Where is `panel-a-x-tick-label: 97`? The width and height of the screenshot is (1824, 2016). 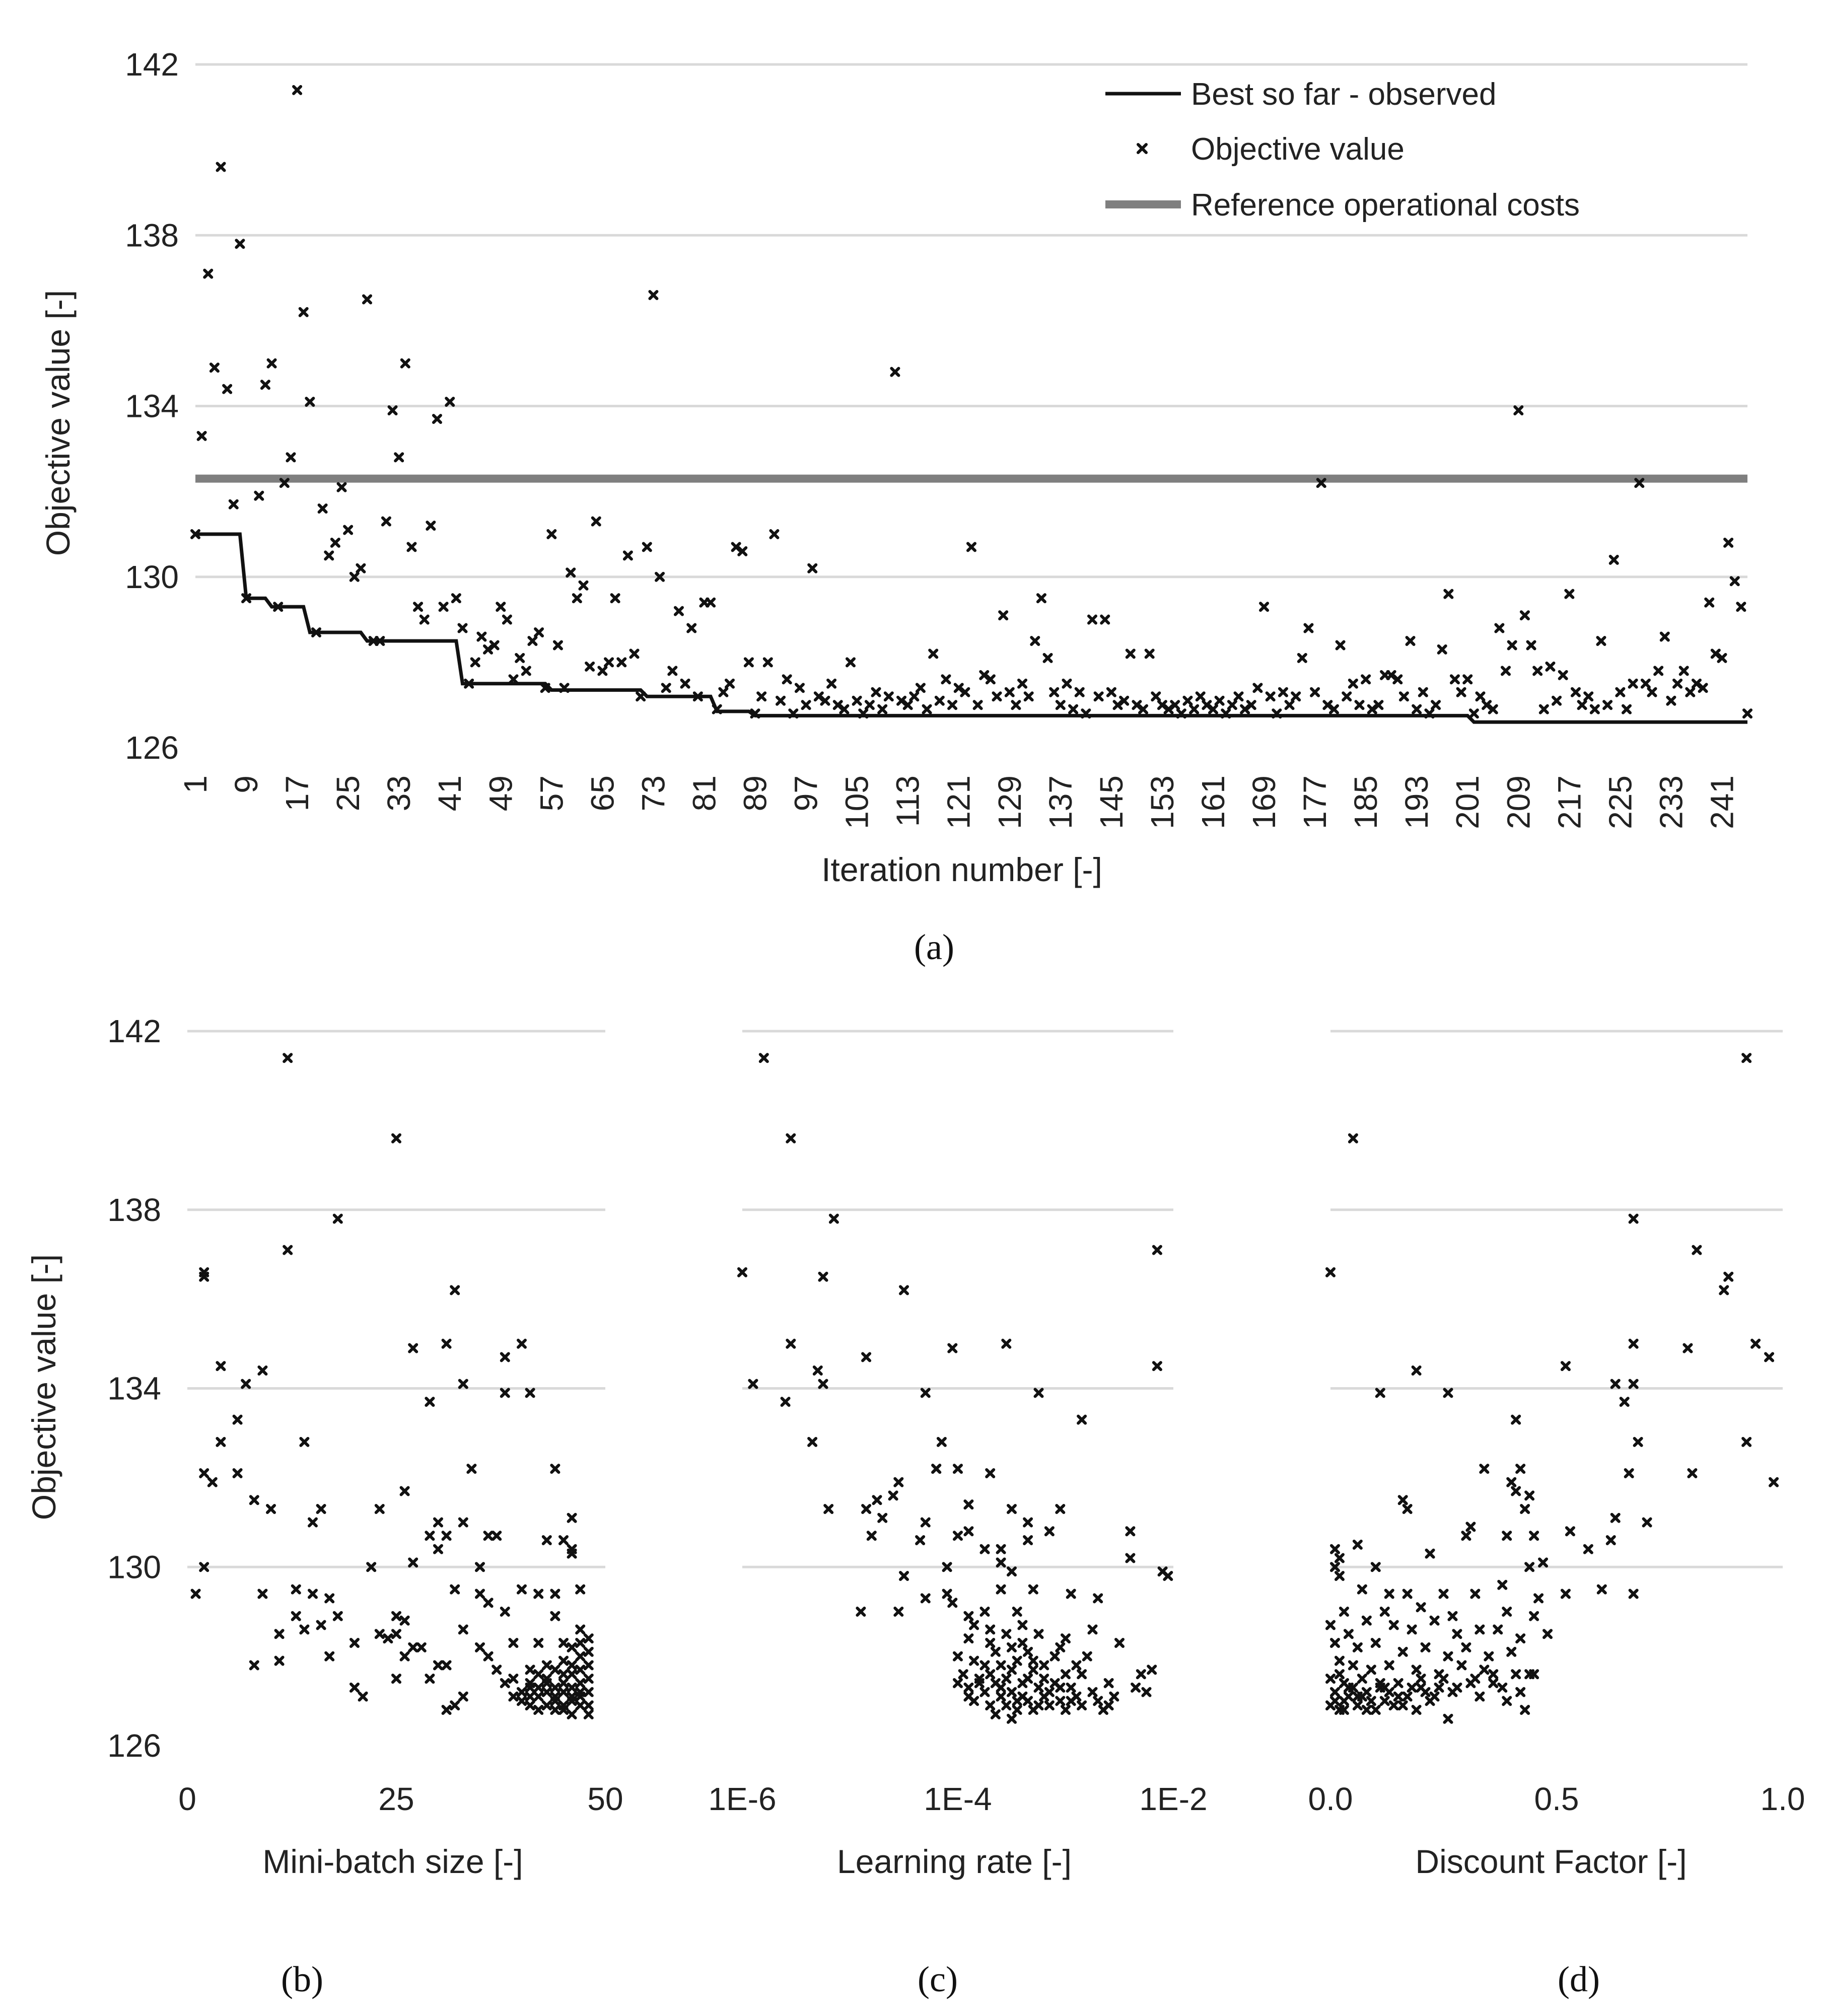
panel-a-x-tick-label: 97 is located at coordinates (806, 793).